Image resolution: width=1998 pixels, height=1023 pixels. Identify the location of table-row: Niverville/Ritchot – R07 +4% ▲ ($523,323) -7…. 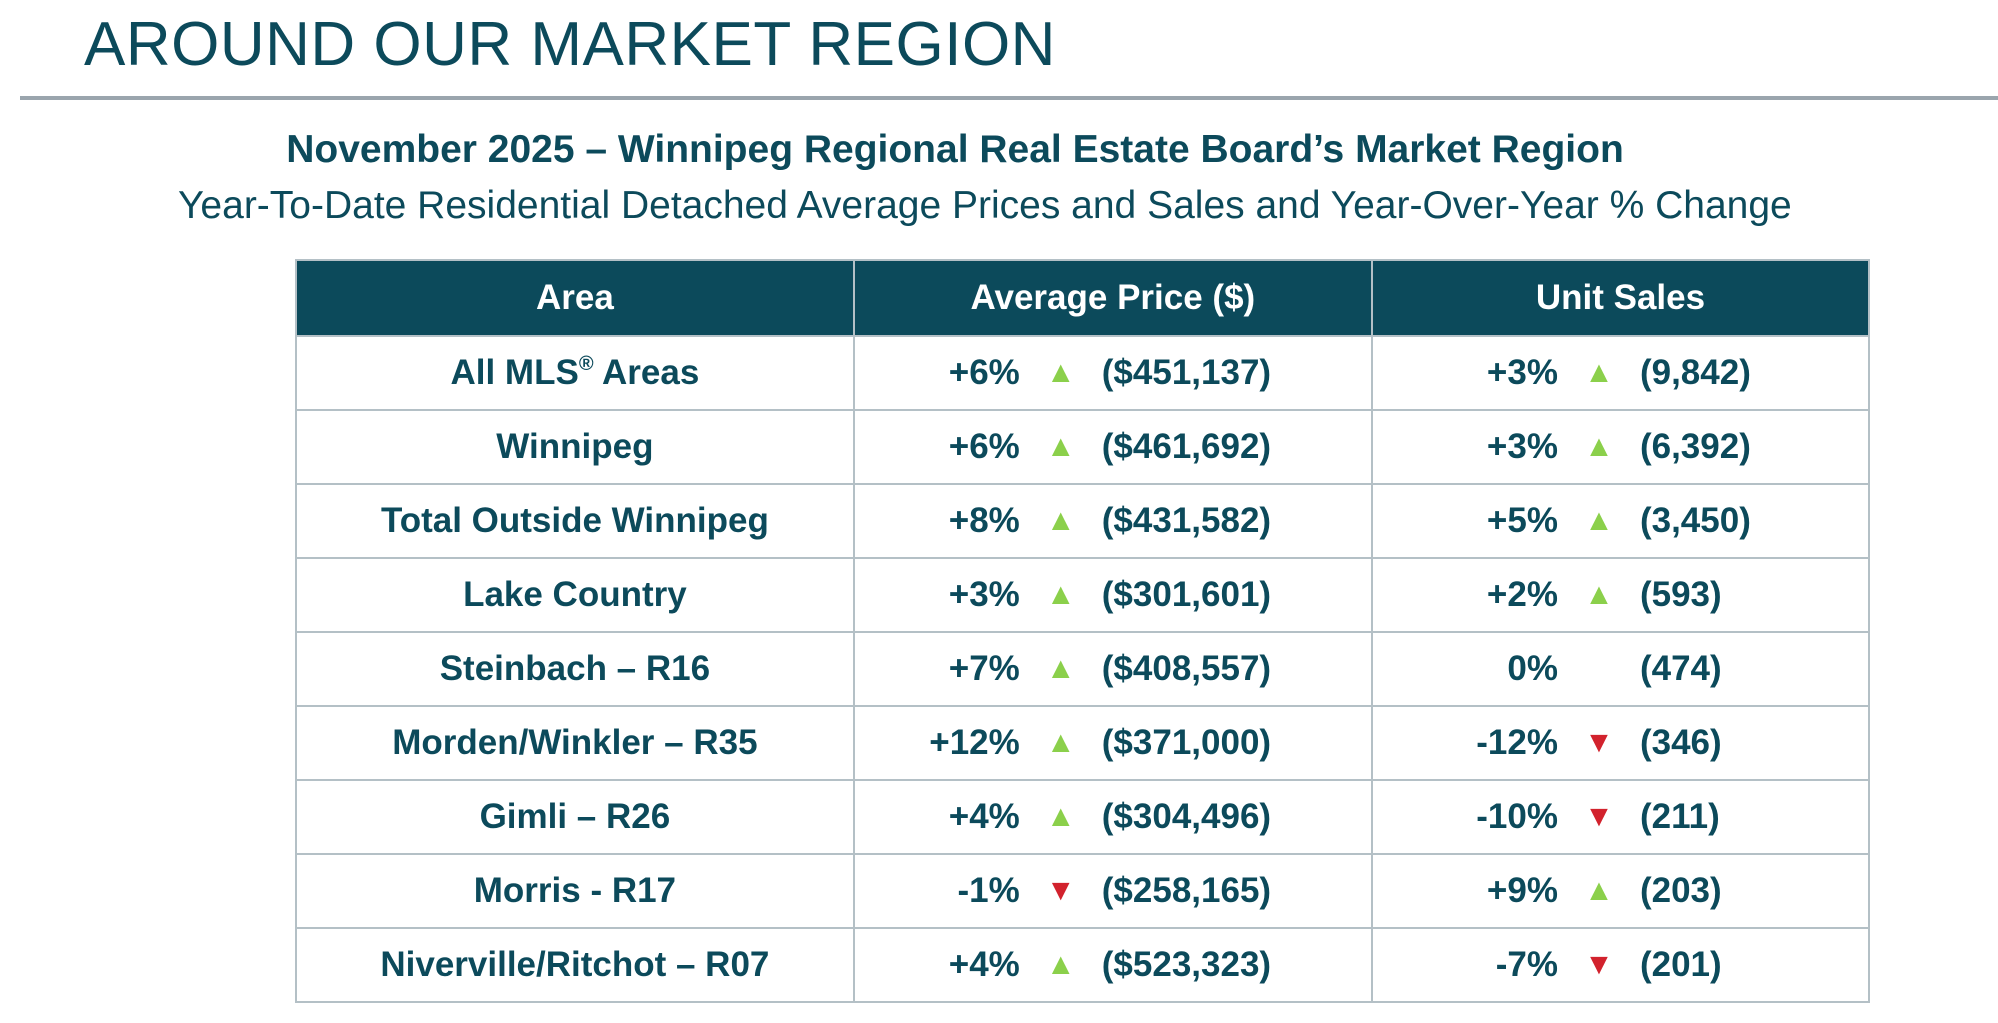
(1083, 965).